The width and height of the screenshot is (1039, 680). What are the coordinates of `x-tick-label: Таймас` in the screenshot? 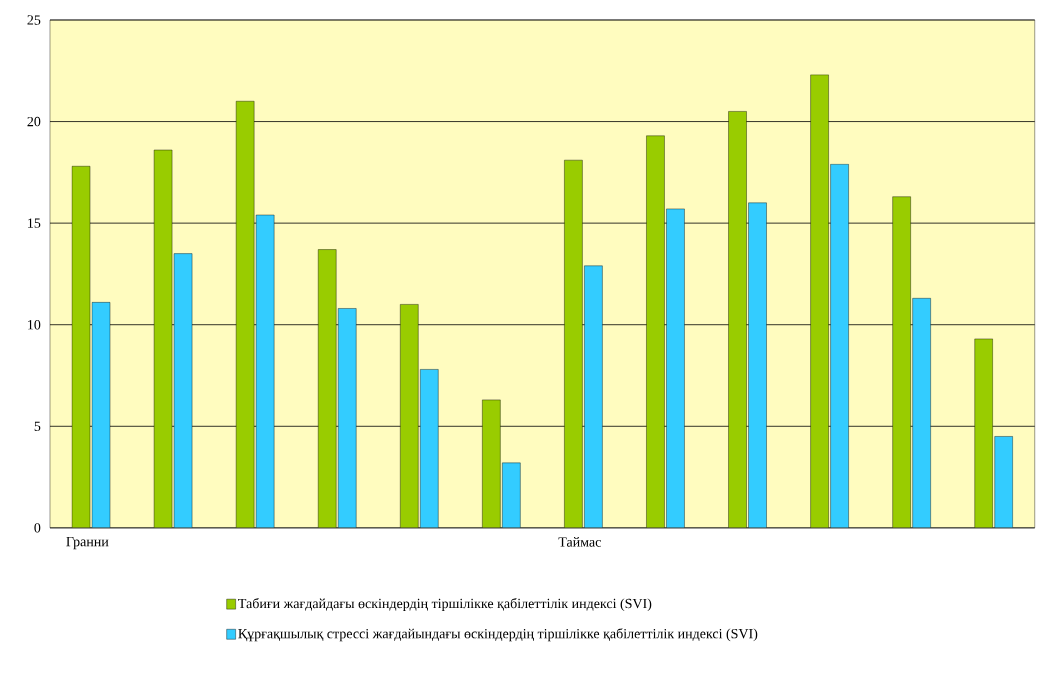 It's located at (579, 542).